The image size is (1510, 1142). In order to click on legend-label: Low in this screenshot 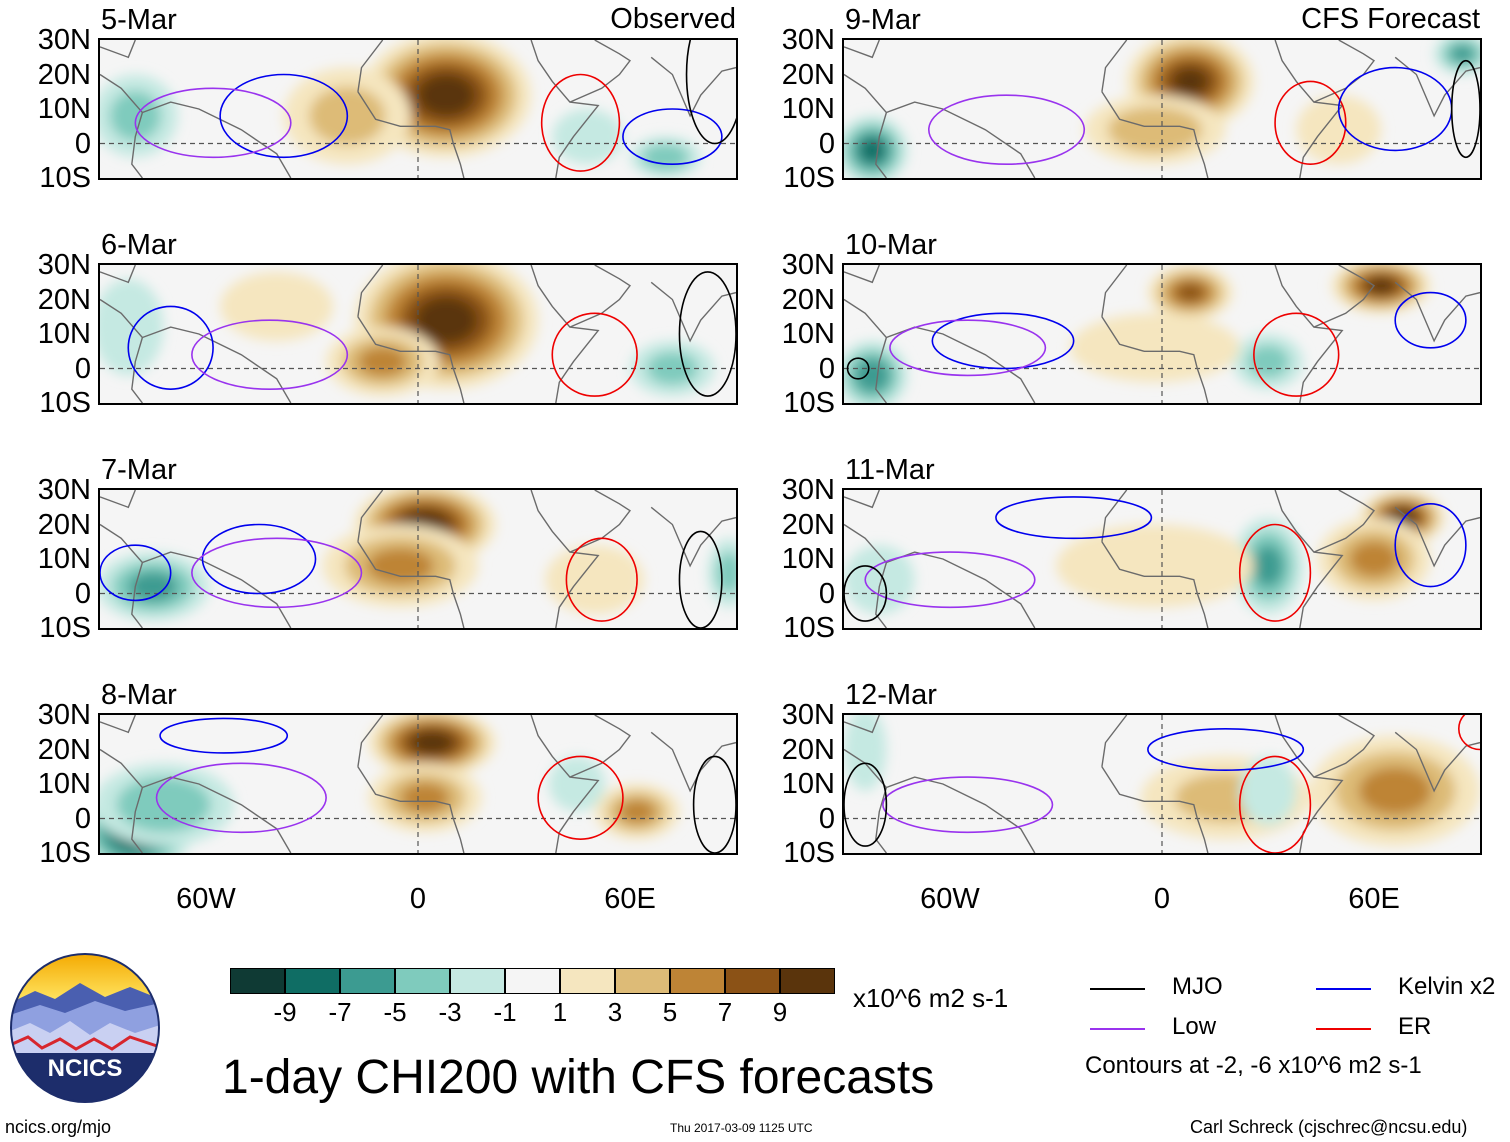, I will do `click(1194, 1026)`.